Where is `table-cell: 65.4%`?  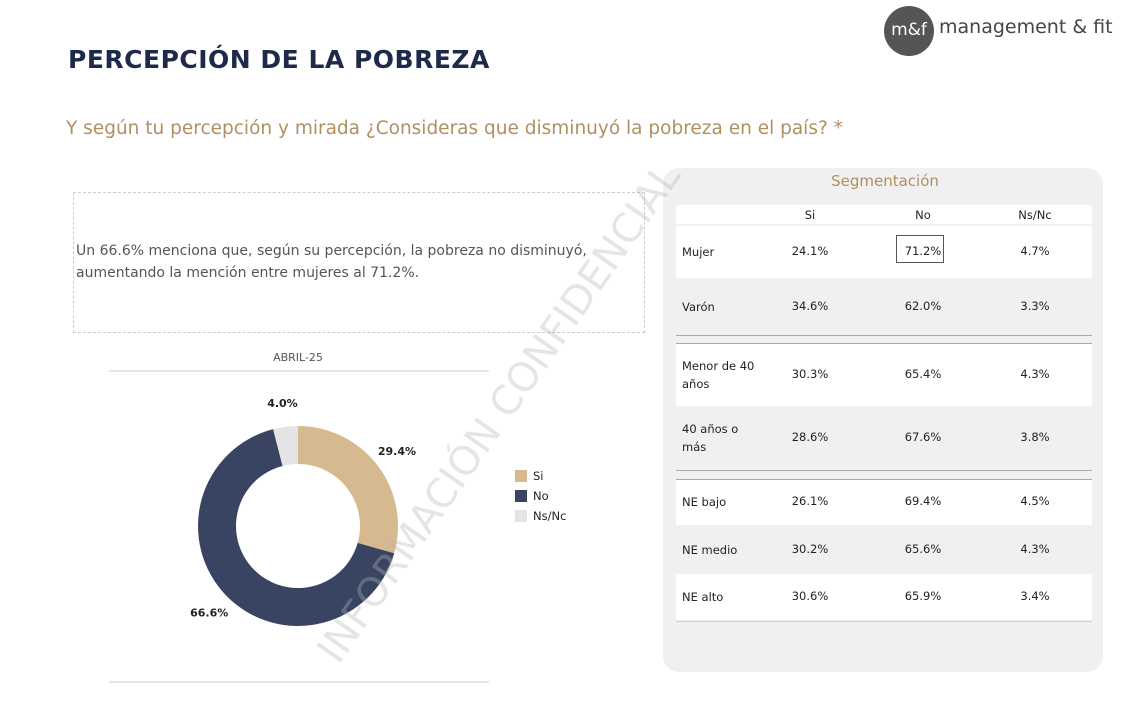
table-cell: 65.4% is located at coordinates (923, 374).